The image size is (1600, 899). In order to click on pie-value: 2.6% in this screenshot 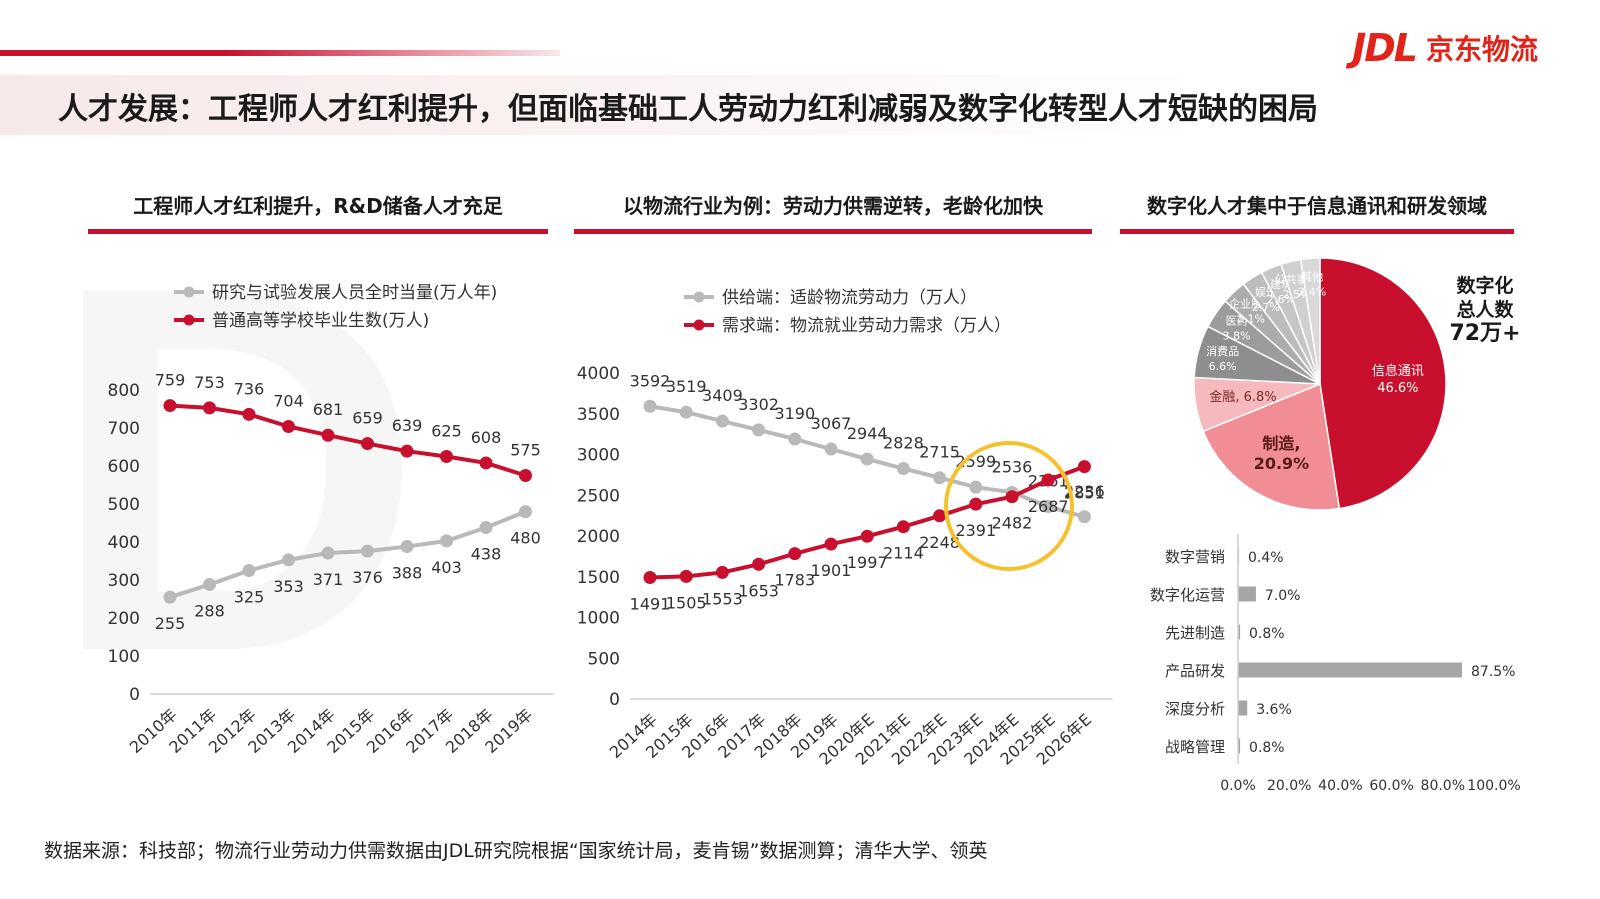, I will do `click(1281, 299)`.